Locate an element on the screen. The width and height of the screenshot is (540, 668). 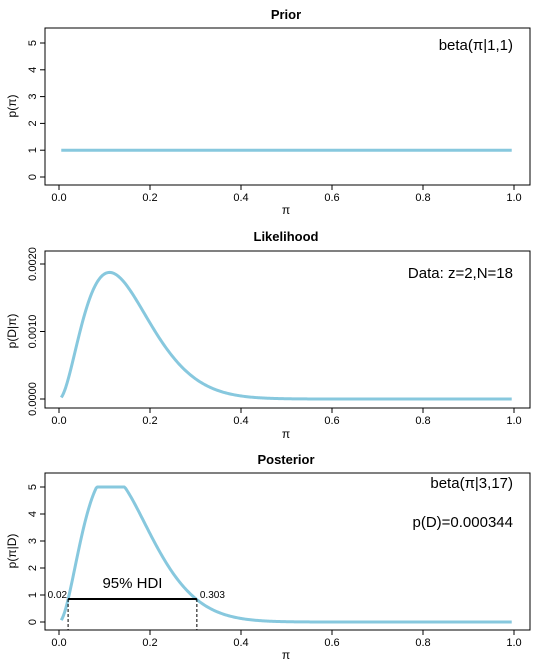
y-tick-label: 0.0020 is located at coordinates (33, 264).